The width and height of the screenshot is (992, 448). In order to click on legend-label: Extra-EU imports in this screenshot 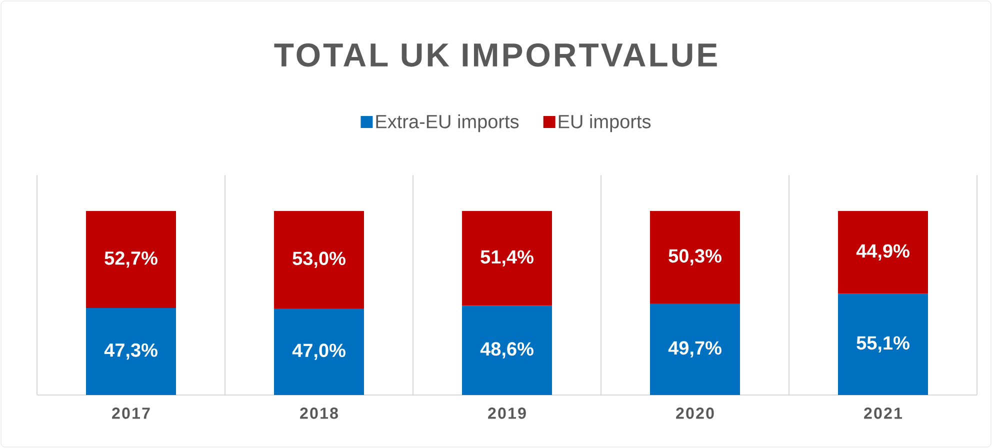, I will do `click(447, 123)`.